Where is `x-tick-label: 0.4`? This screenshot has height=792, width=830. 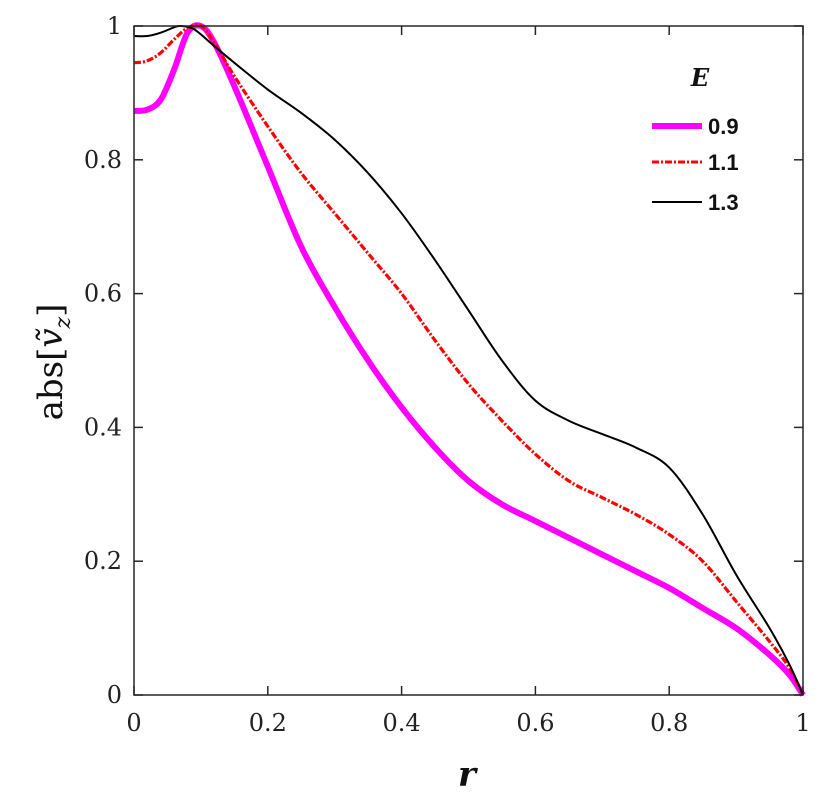
x-tick-label: 0.4 is located at coordinates (402, 723).